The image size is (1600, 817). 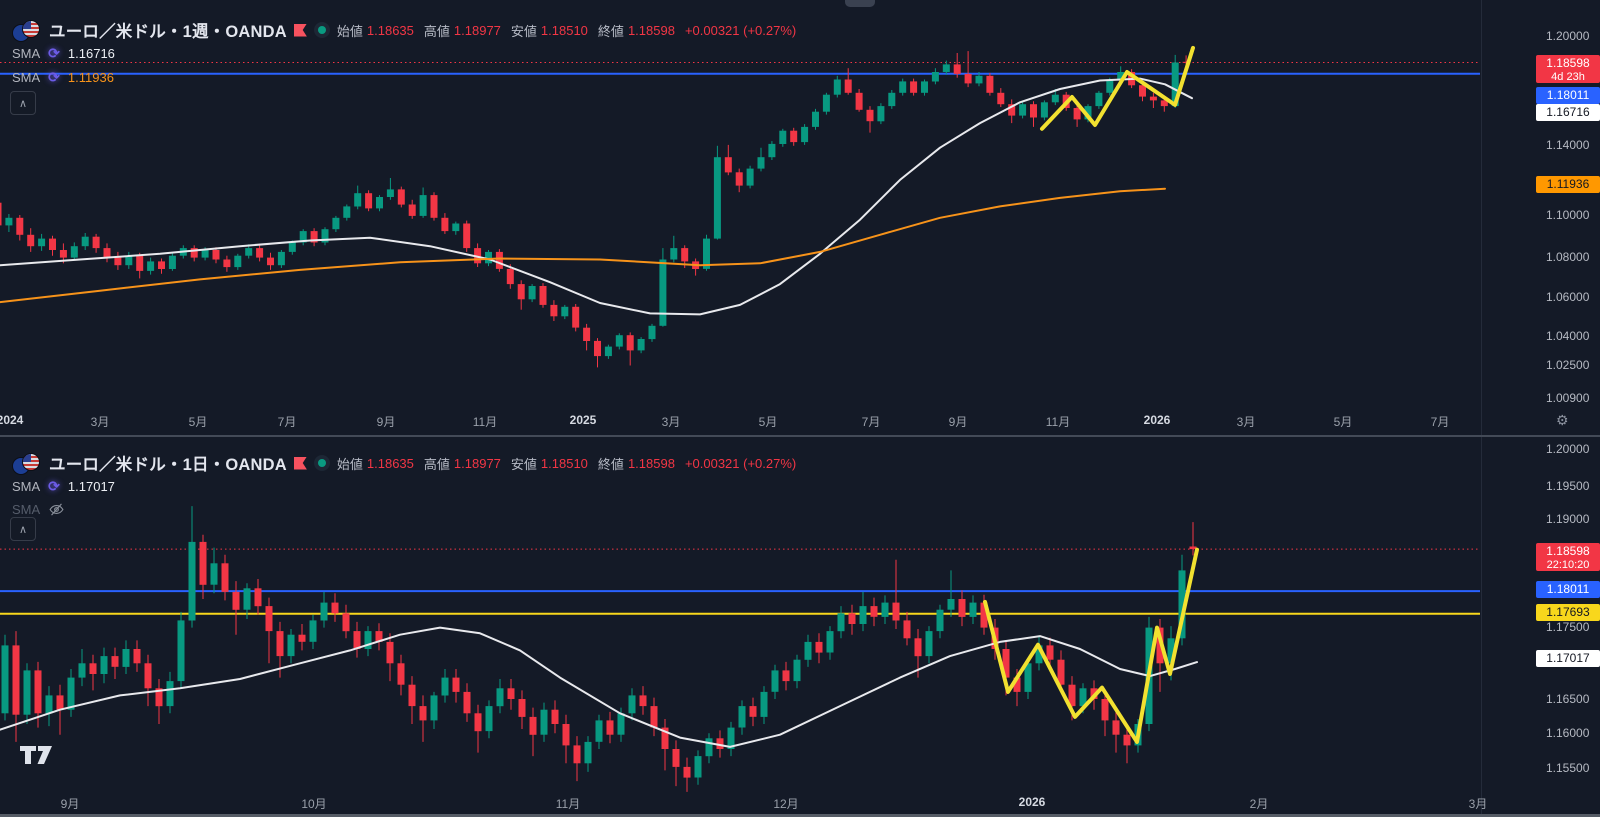 What do you see at coordinates (1259, 804) in the screenshot?
I see `time-axis-label: 2月` at bounding box center [1259, 804].